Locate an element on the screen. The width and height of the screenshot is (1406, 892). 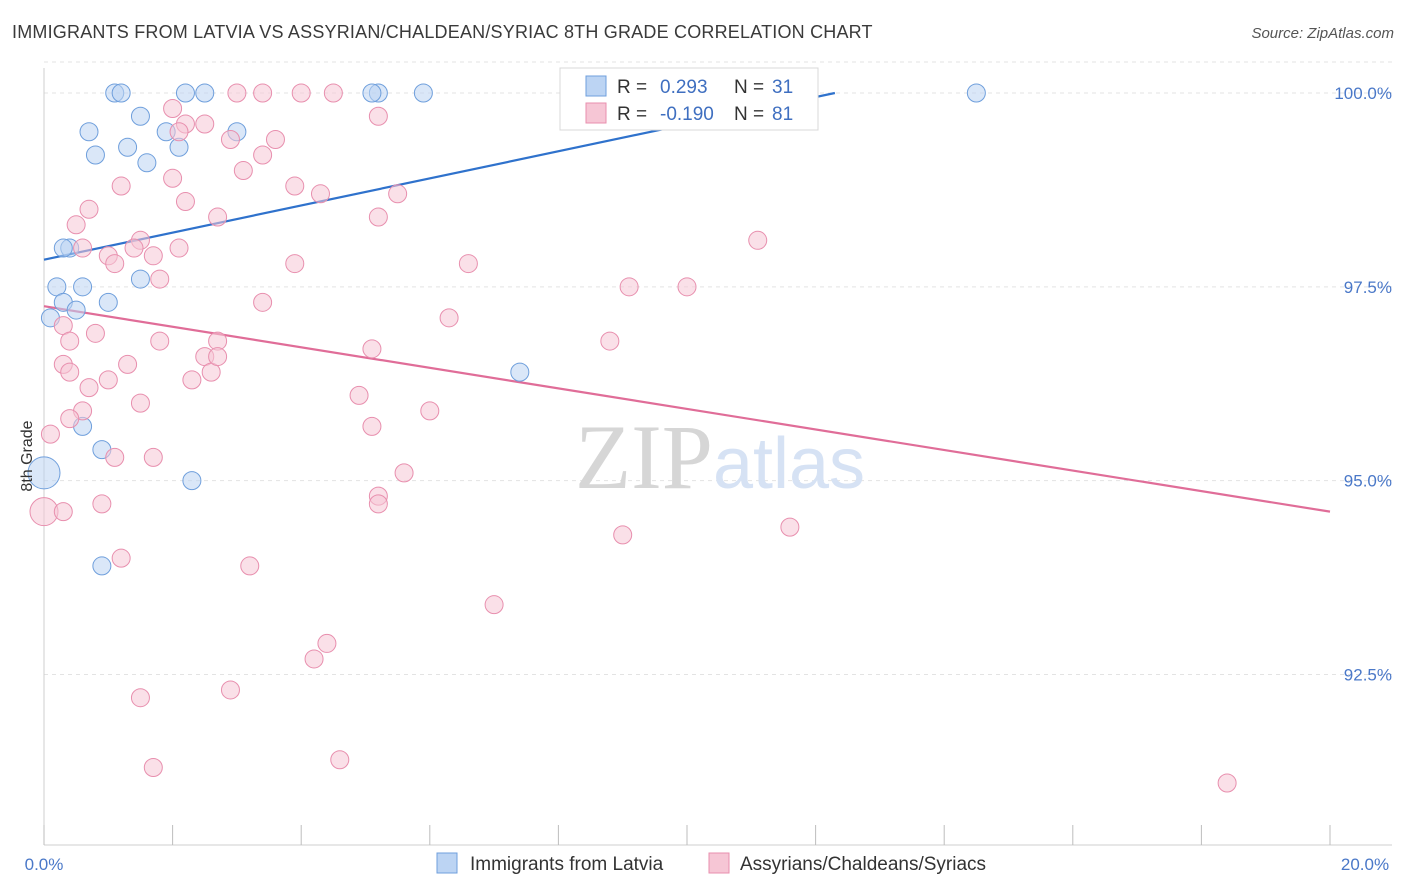
correlation-legend: R = 0.293 N = 31 R = -0.190 N = 81 is located at coordinates (689, 99).